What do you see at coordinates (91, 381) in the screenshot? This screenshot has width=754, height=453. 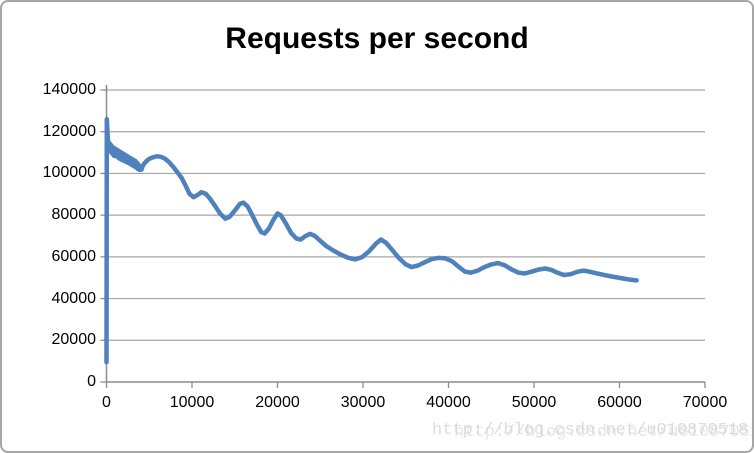 I see `y-axis-tick-label: 0` at bounding box center [91, 381].